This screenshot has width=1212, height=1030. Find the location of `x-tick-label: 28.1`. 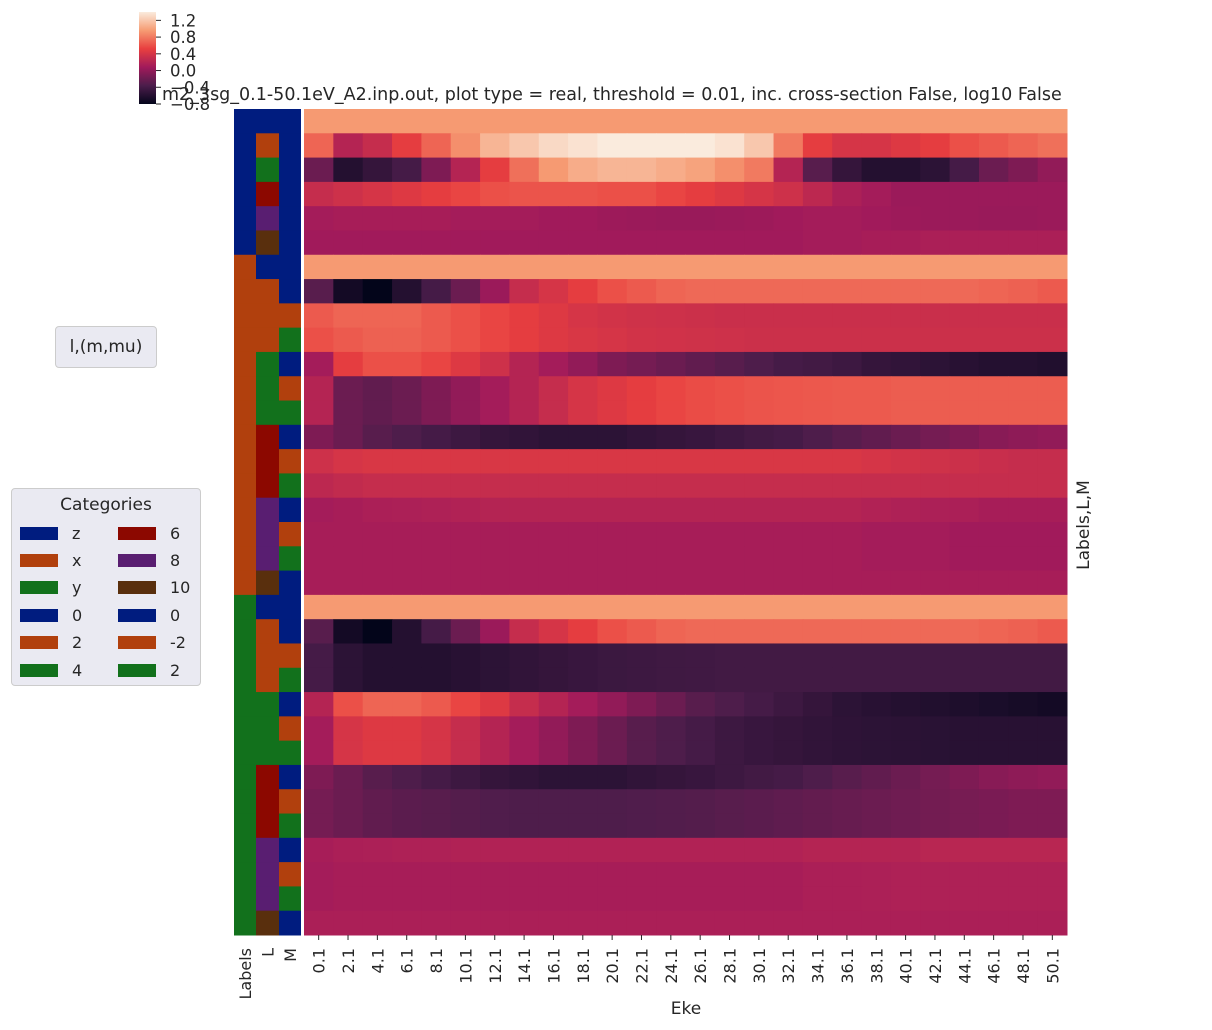

x-tick-label: 28.1 is located at coordinates (730, 966).